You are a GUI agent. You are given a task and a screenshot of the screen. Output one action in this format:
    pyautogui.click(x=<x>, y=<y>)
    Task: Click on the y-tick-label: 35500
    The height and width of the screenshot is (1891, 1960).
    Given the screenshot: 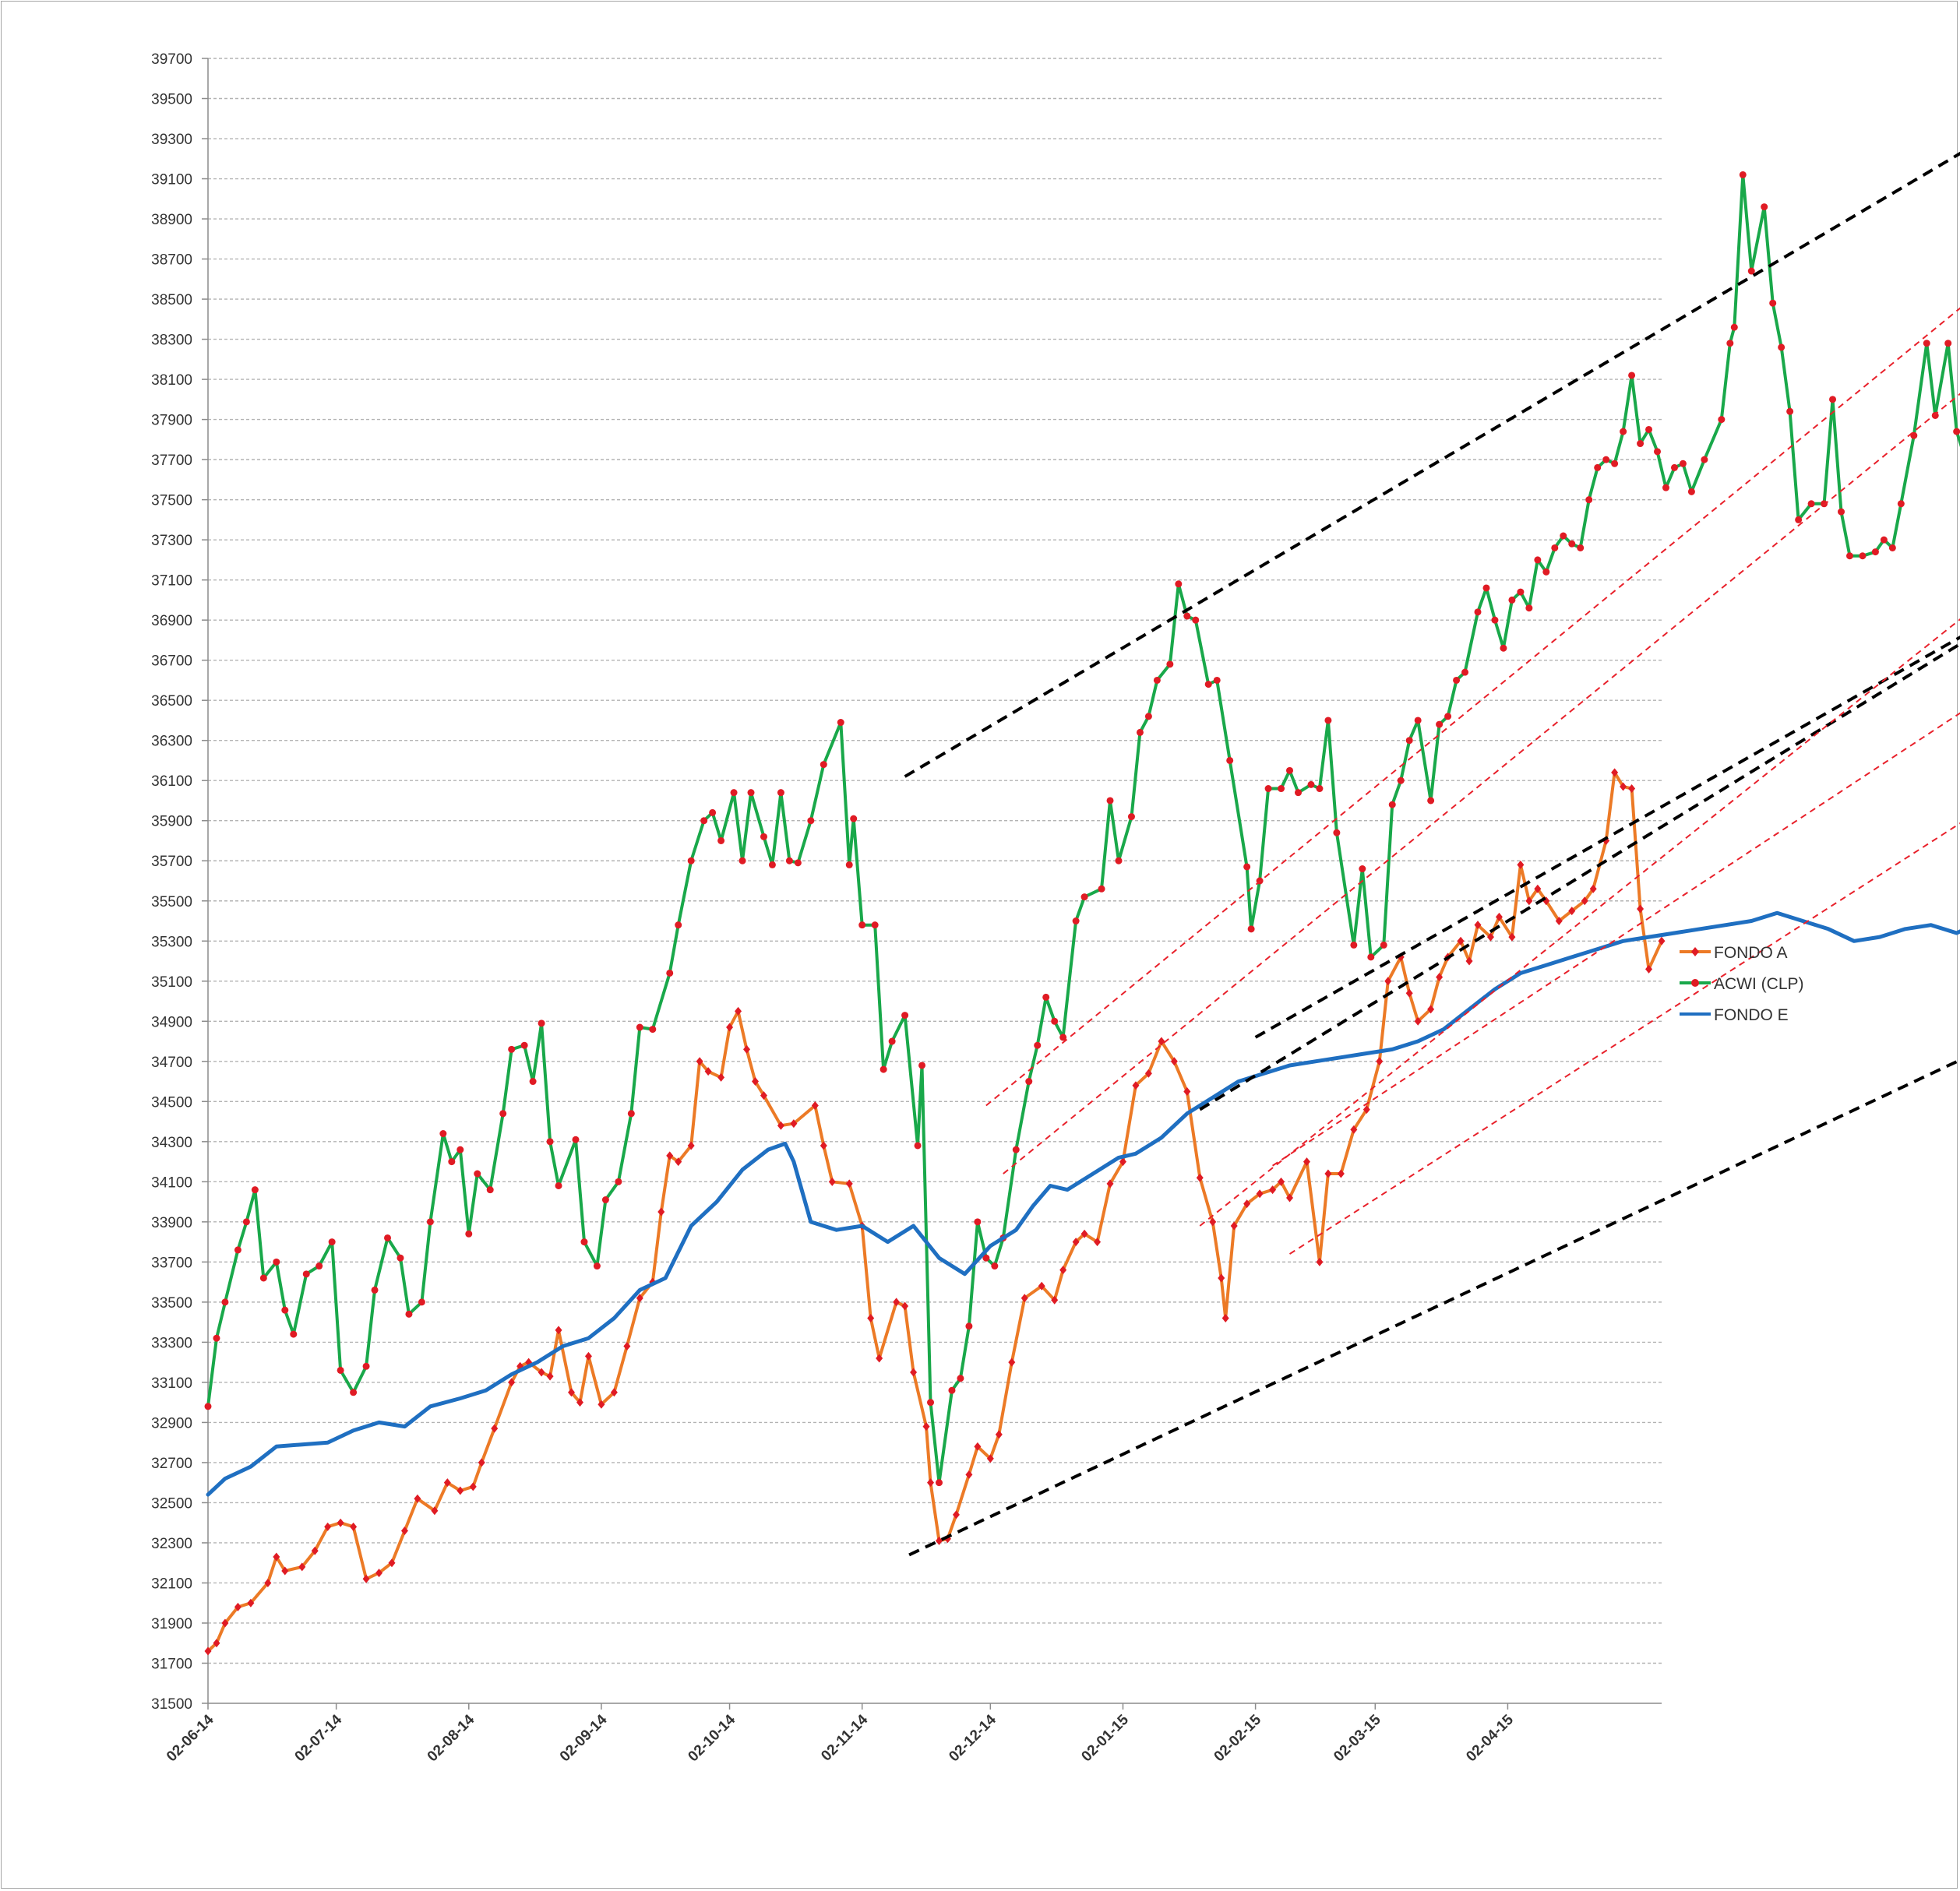 What is the action you would take?
    pyautogui.click(x=171, y=902)
    